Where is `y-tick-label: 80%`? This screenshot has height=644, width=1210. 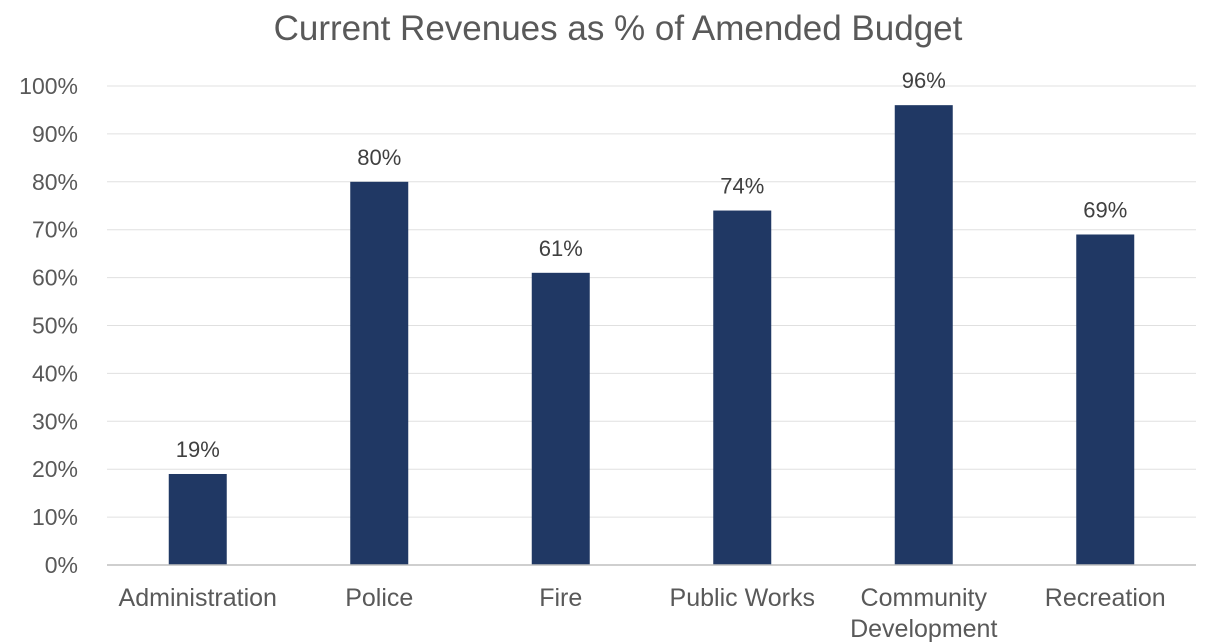
y-tick-label: 80% is located at coordinates (55, 182).